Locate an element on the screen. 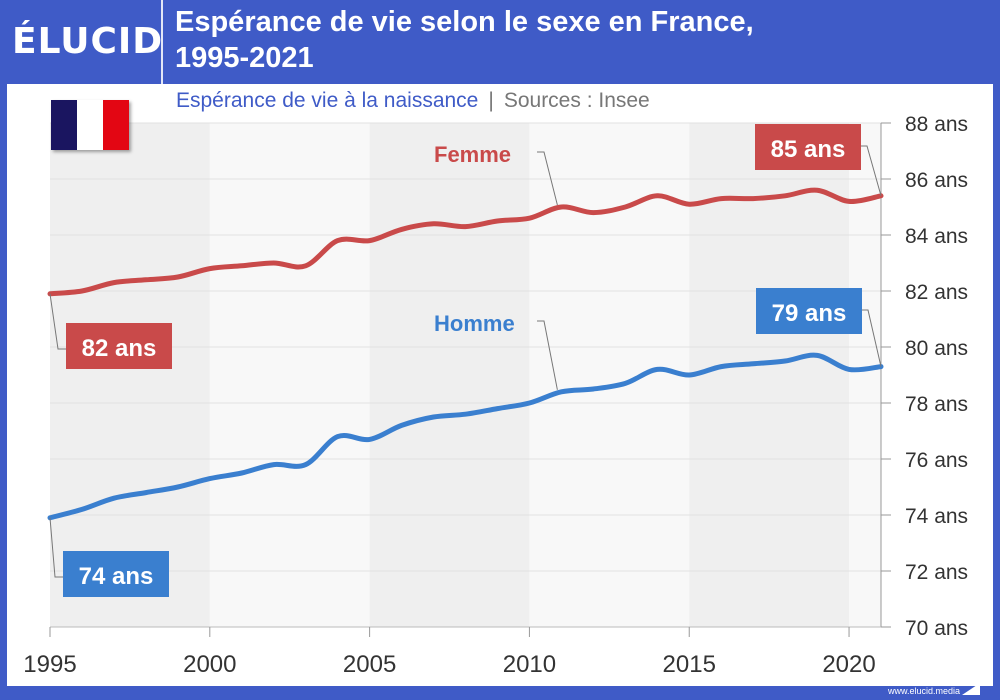 Image resolution: width=1000 pixels, height=700 pixels. x-tick-label: 1995 is located at coordinates (49, 664).